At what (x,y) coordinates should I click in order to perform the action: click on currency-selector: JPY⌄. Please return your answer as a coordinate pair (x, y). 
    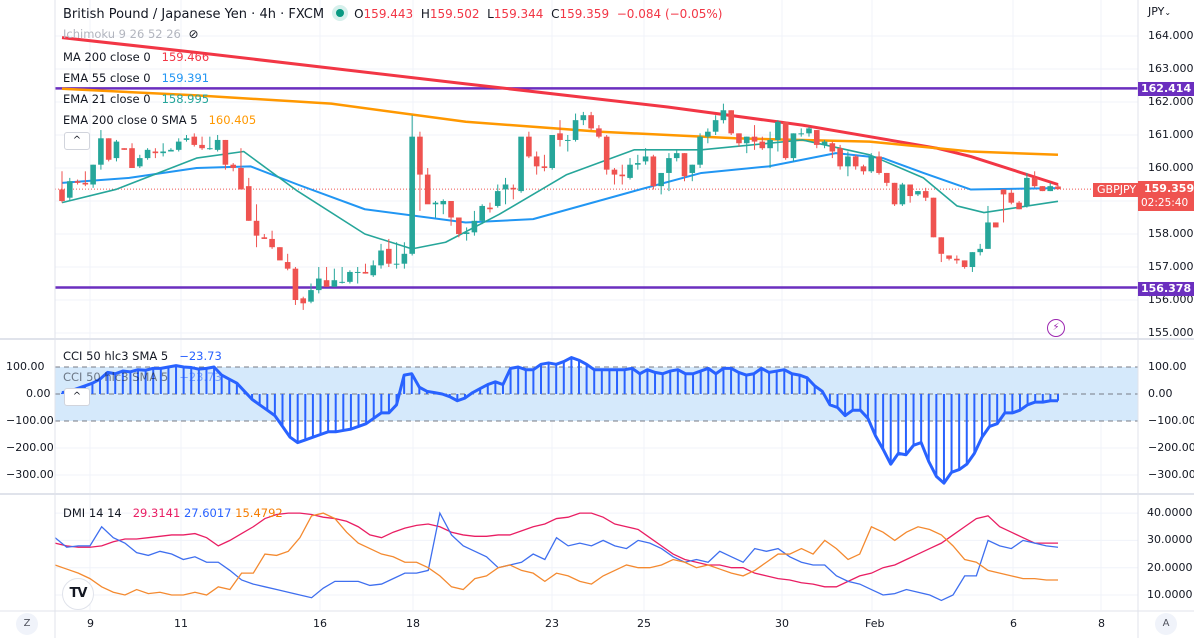
    Looking at the image, I should click on (1160, 11).